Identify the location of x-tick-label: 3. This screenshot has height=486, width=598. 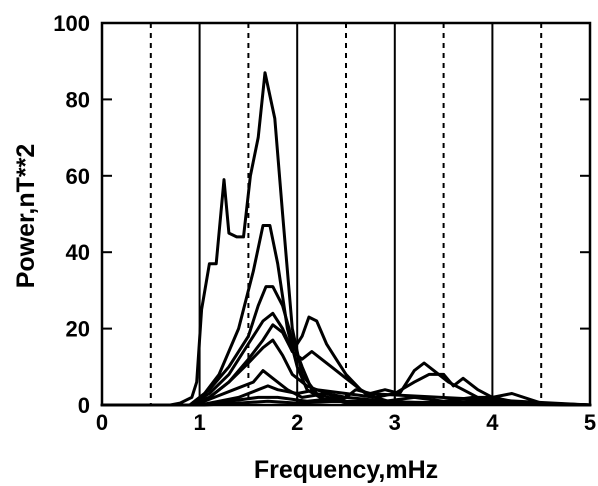
(395, 422).